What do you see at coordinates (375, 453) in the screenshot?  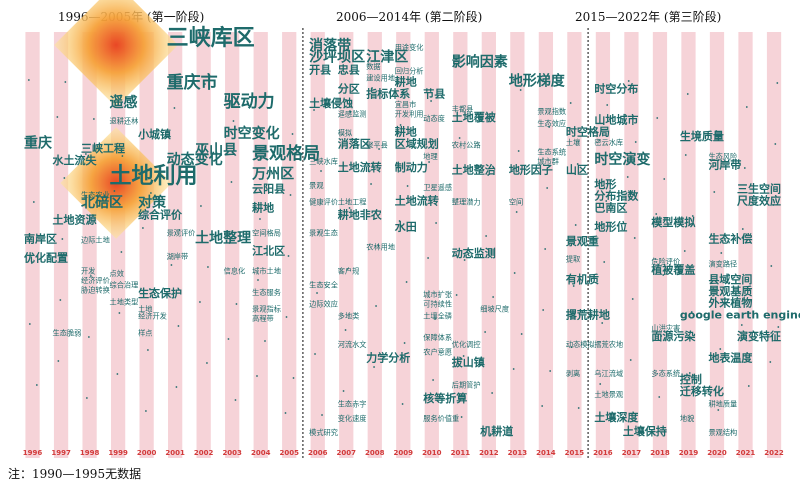 I see `year-label-2008: 2008` at bounding box center [375, 453].